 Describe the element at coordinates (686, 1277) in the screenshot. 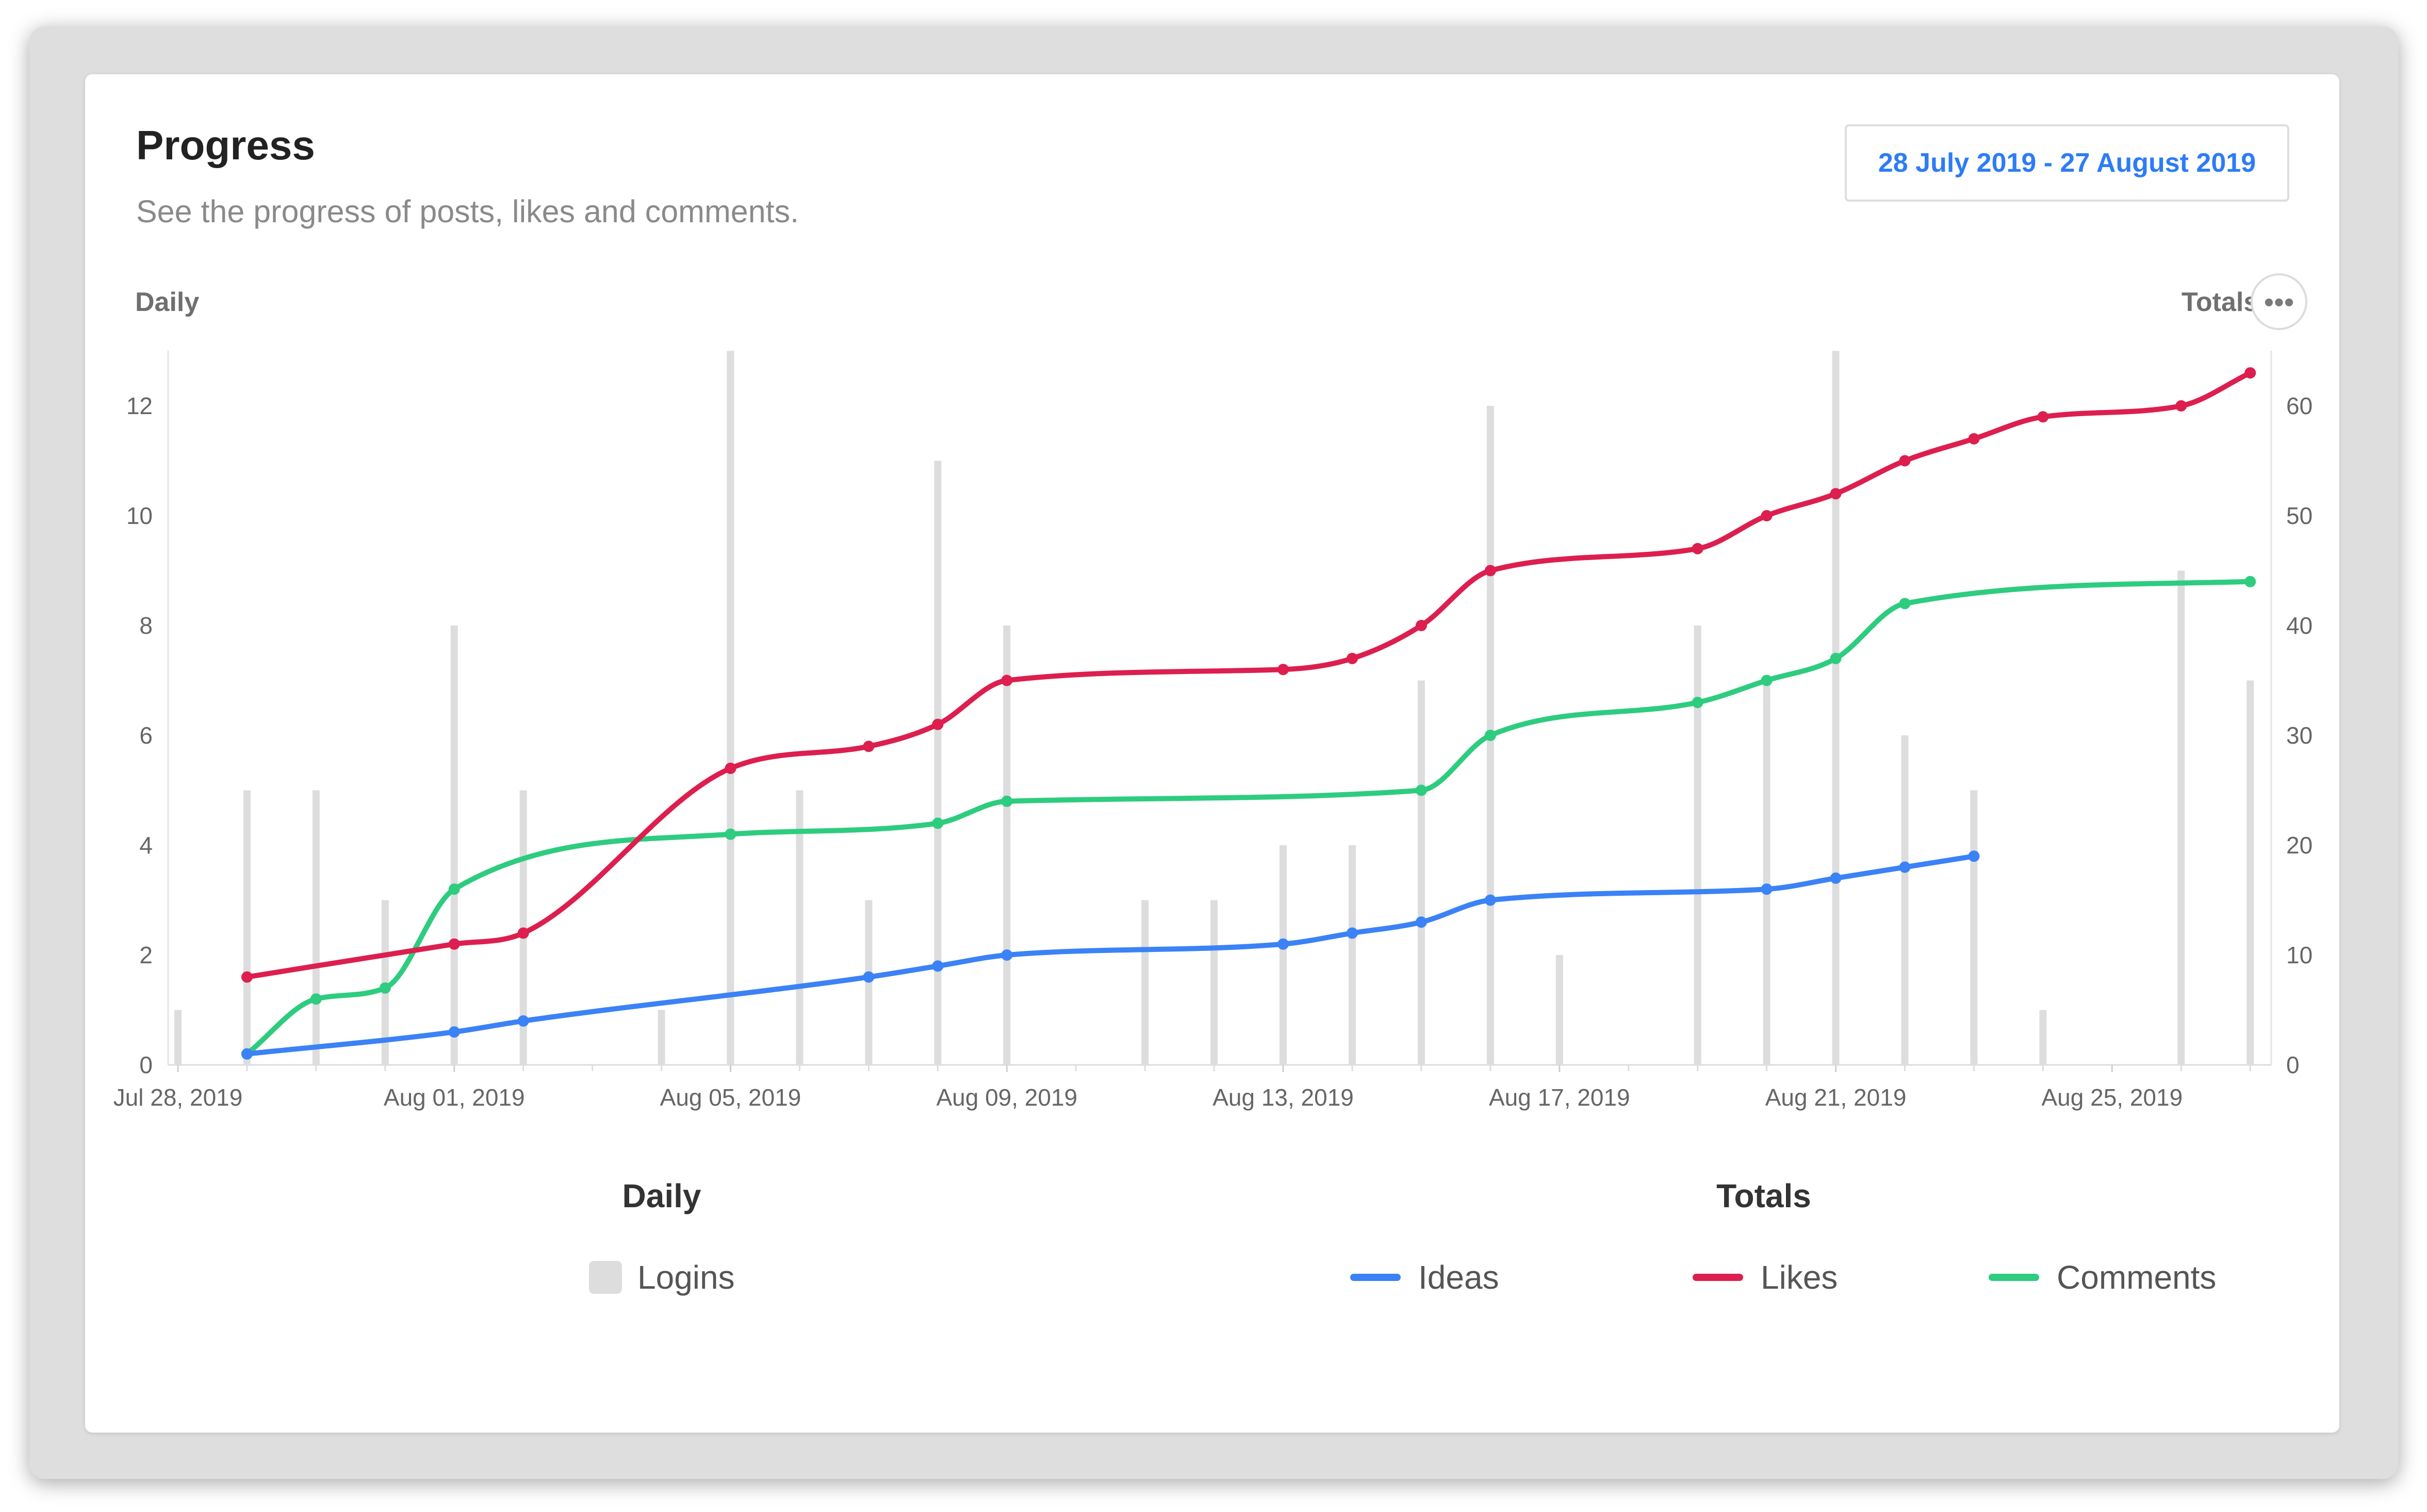

I see `legend-label-logins: Logins` at that location.